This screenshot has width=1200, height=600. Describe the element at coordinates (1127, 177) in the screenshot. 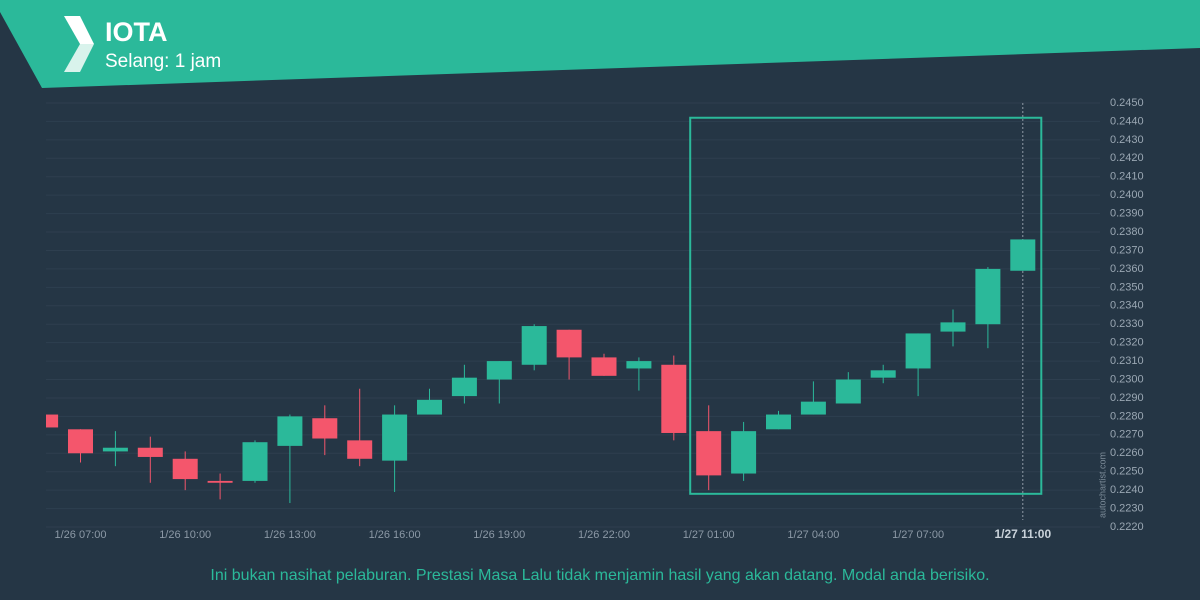

I see `y-tick-label: 0.2410` at that location.